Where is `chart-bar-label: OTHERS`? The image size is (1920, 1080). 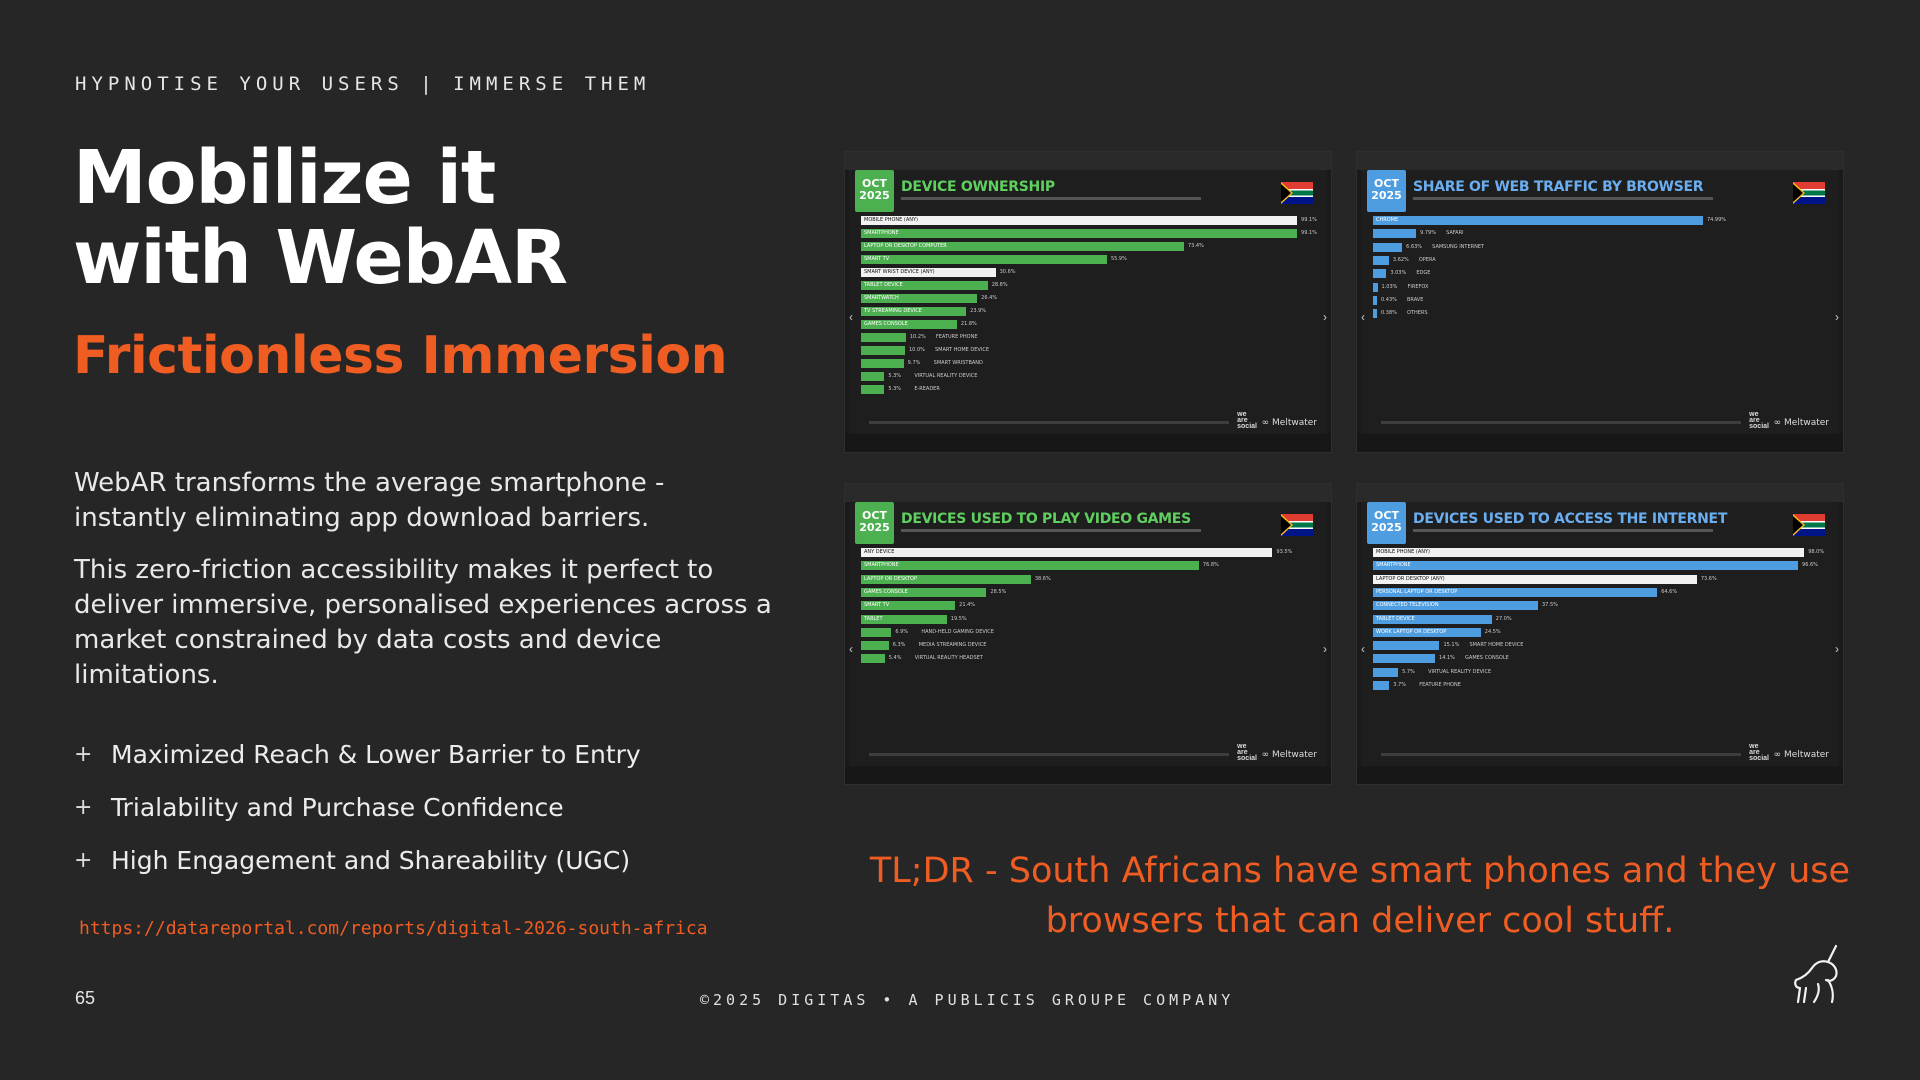
chart-bar-label: OTHERS is located at coordinates (1417, 313).